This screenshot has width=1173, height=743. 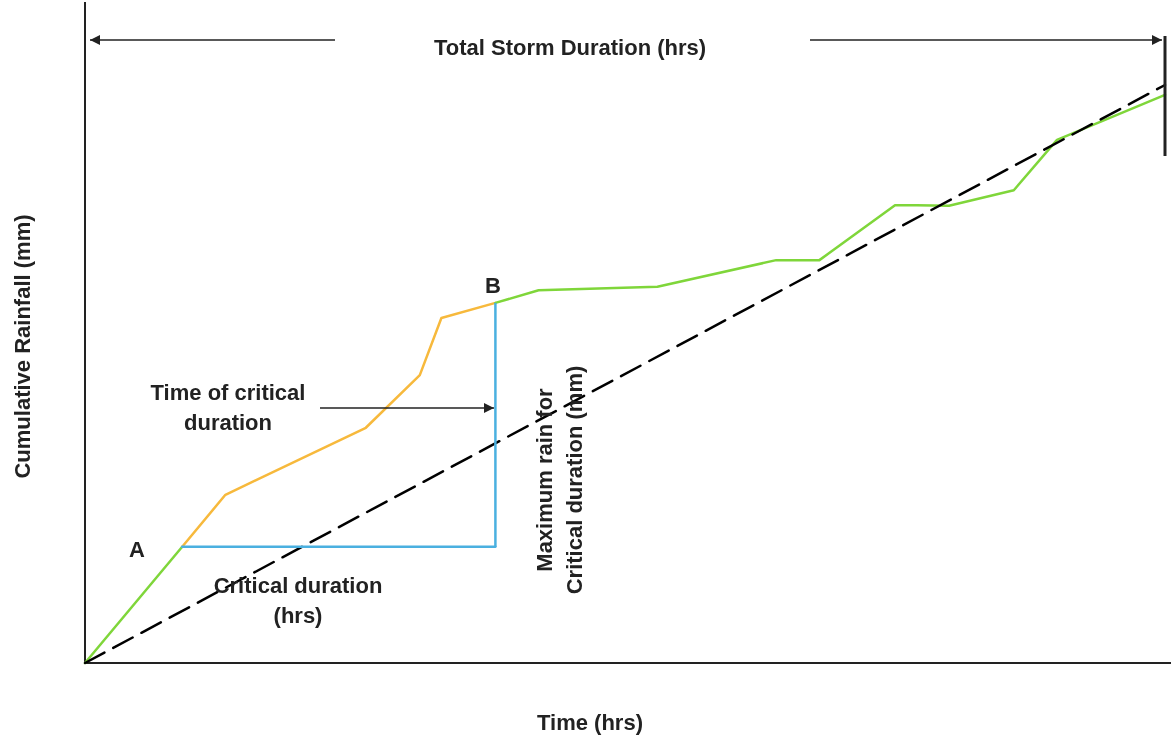 What do you see at coordinates (137, 549) in the screenshot?
I see `annotation: A` at bounding box center [137, 549].